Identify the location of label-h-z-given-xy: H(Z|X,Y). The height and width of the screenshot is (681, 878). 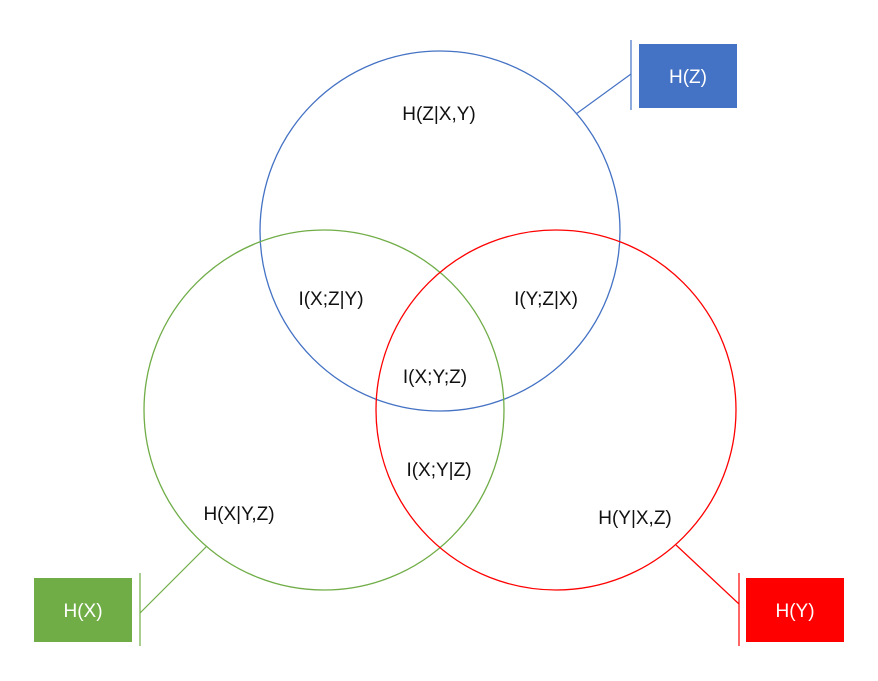
(439, 114).